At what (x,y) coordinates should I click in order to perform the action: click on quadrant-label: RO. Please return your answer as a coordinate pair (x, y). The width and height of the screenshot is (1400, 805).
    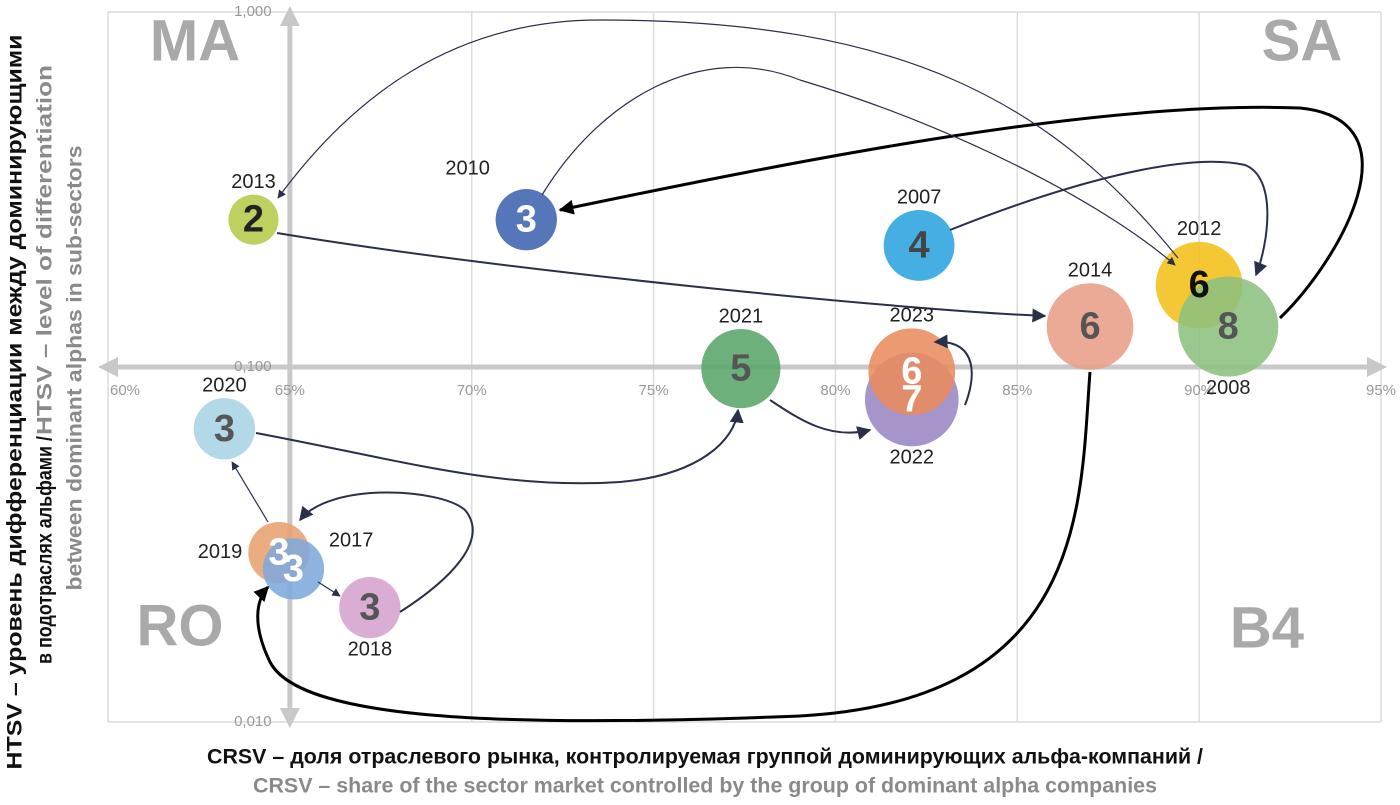
    Looking at the image, I should click on (180, 625).